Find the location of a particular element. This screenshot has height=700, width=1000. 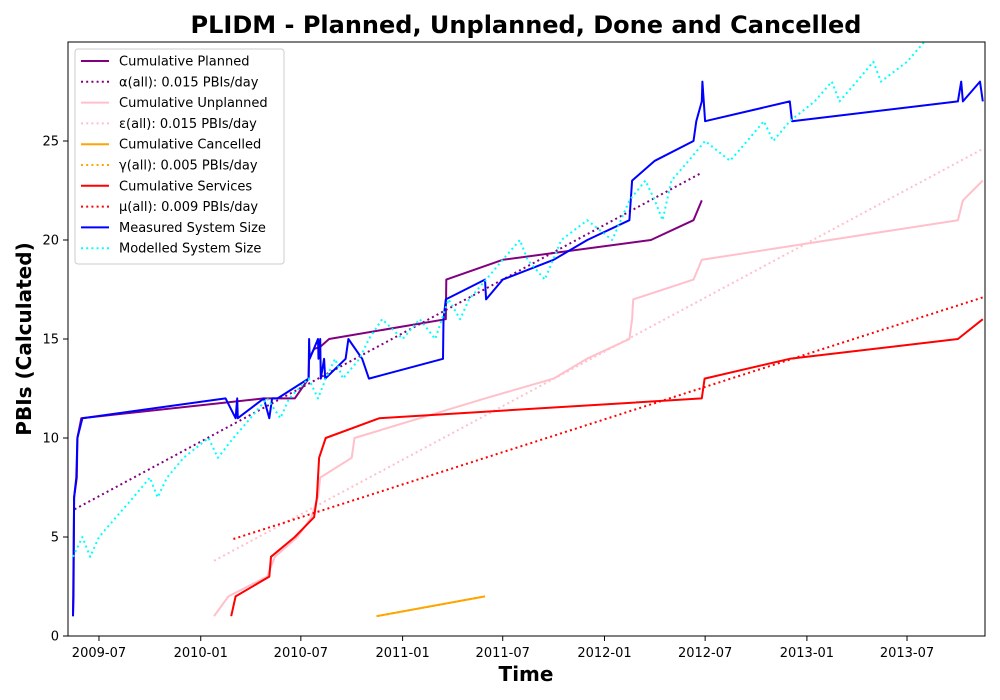

y-tick-label: 15 is located at coordinates (50, 340).